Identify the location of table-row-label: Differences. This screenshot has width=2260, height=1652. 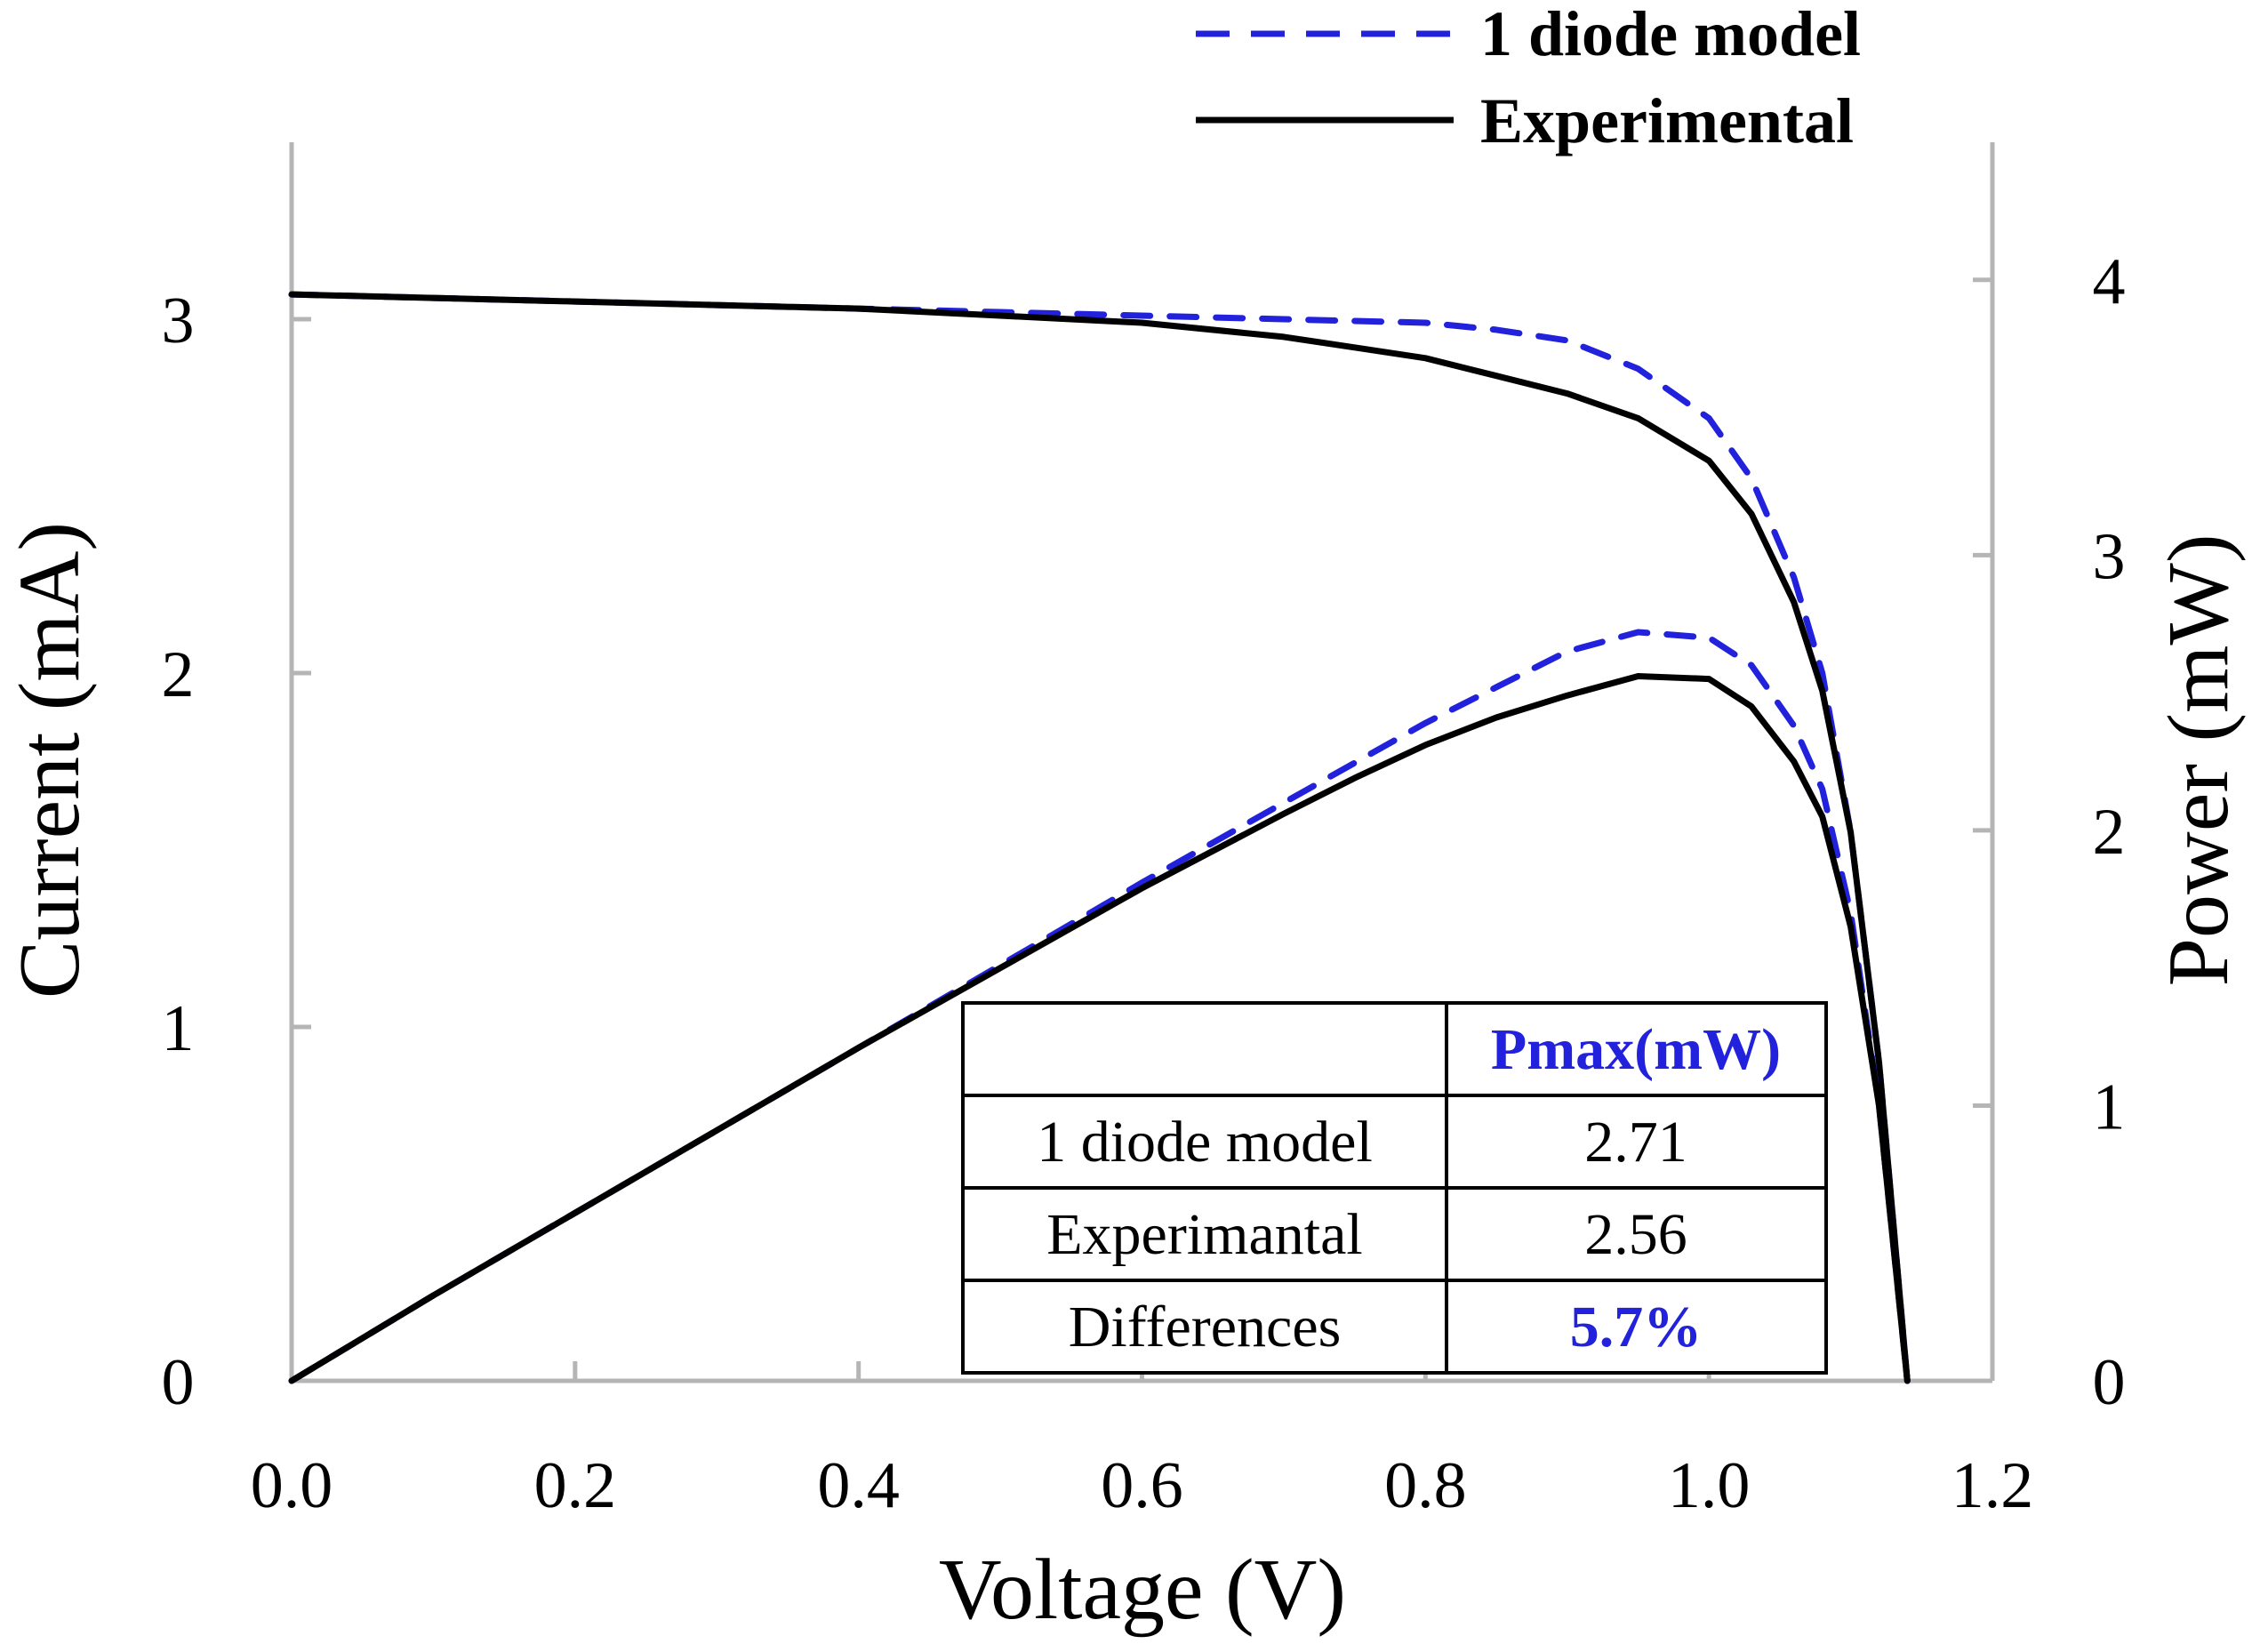
(1205, 1327).